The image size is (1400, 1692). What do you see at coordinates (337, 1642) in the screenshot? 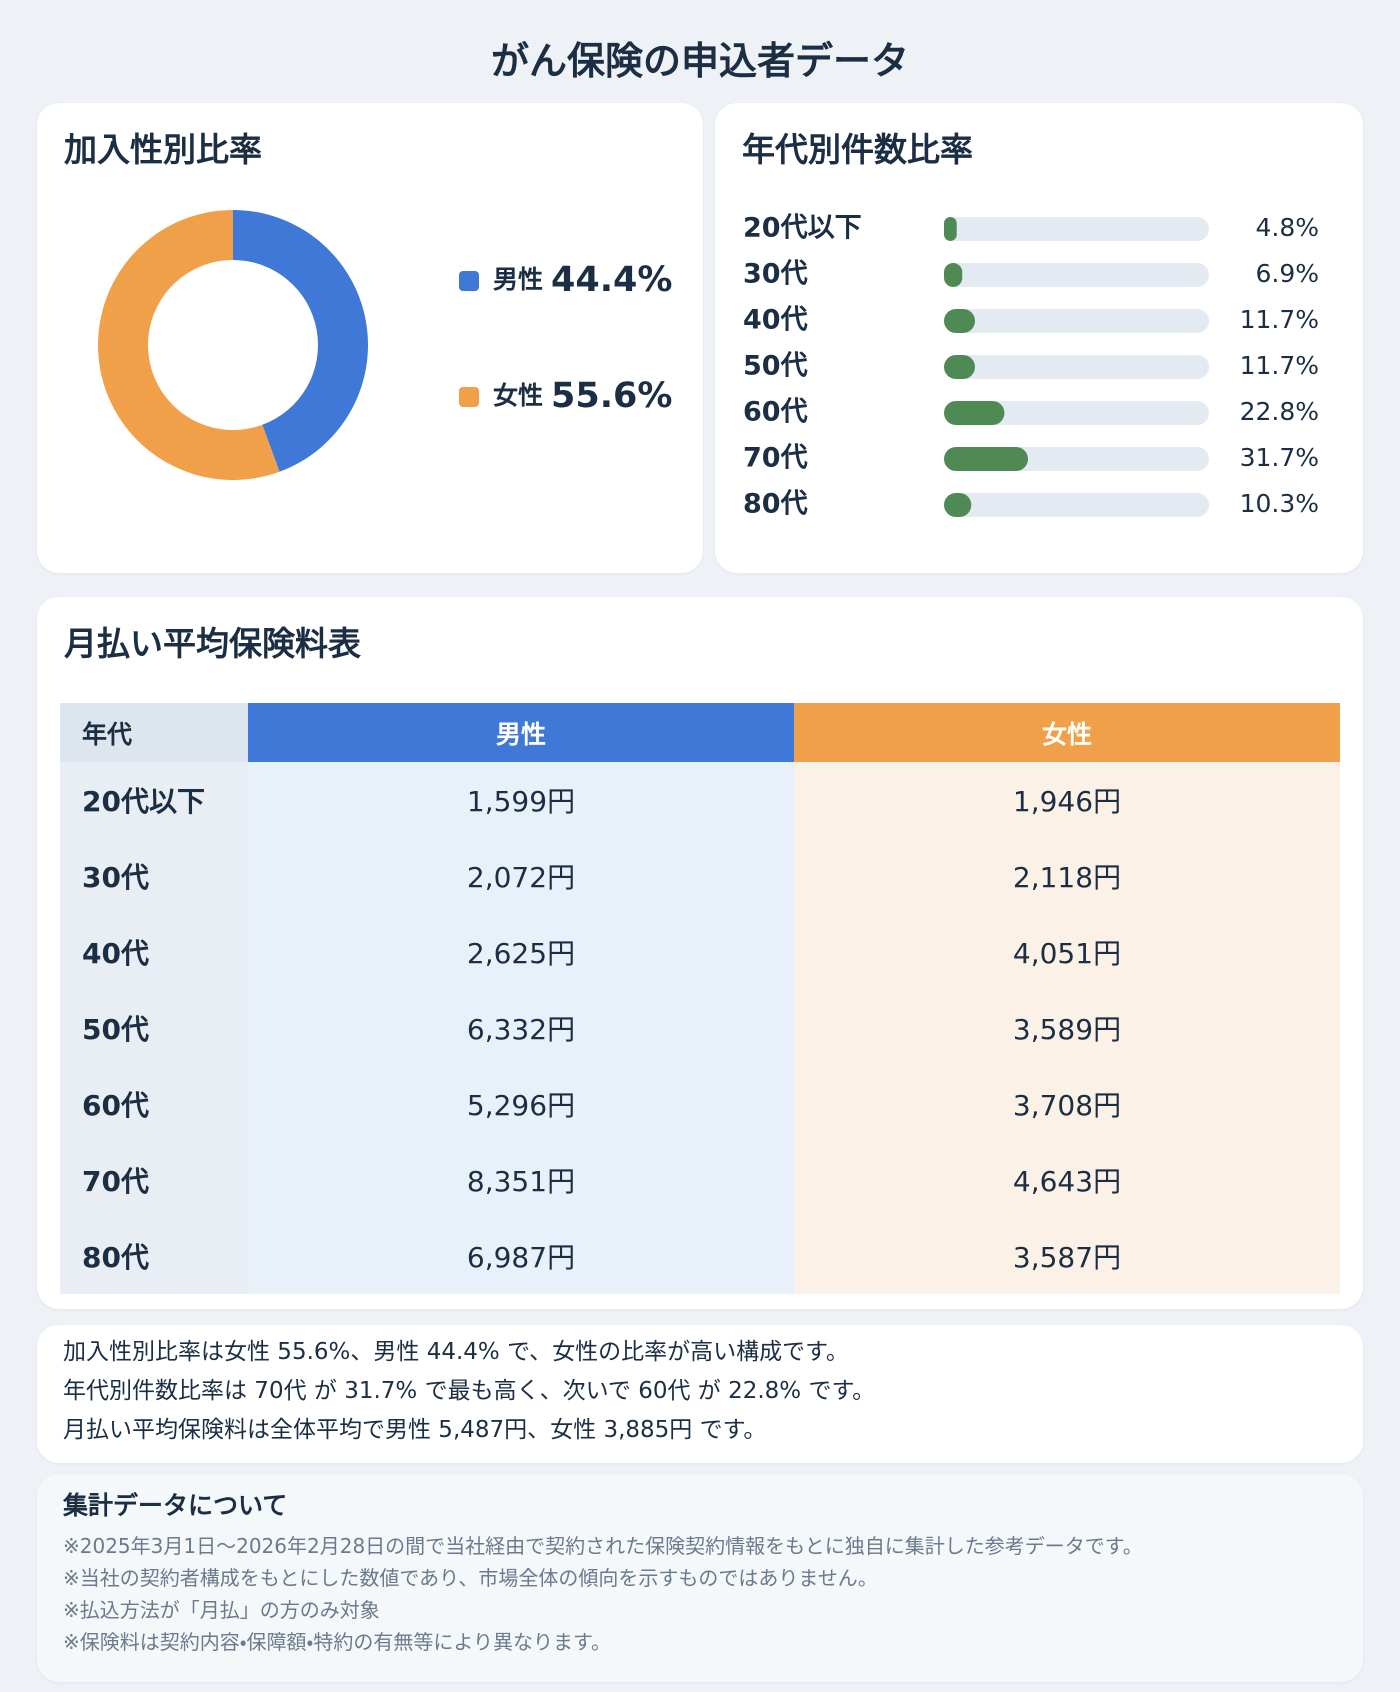
I see `note-line: ※保険料は契約内容・保障額・特約の有無等により異なります。` at bounding box center [337, 1642].